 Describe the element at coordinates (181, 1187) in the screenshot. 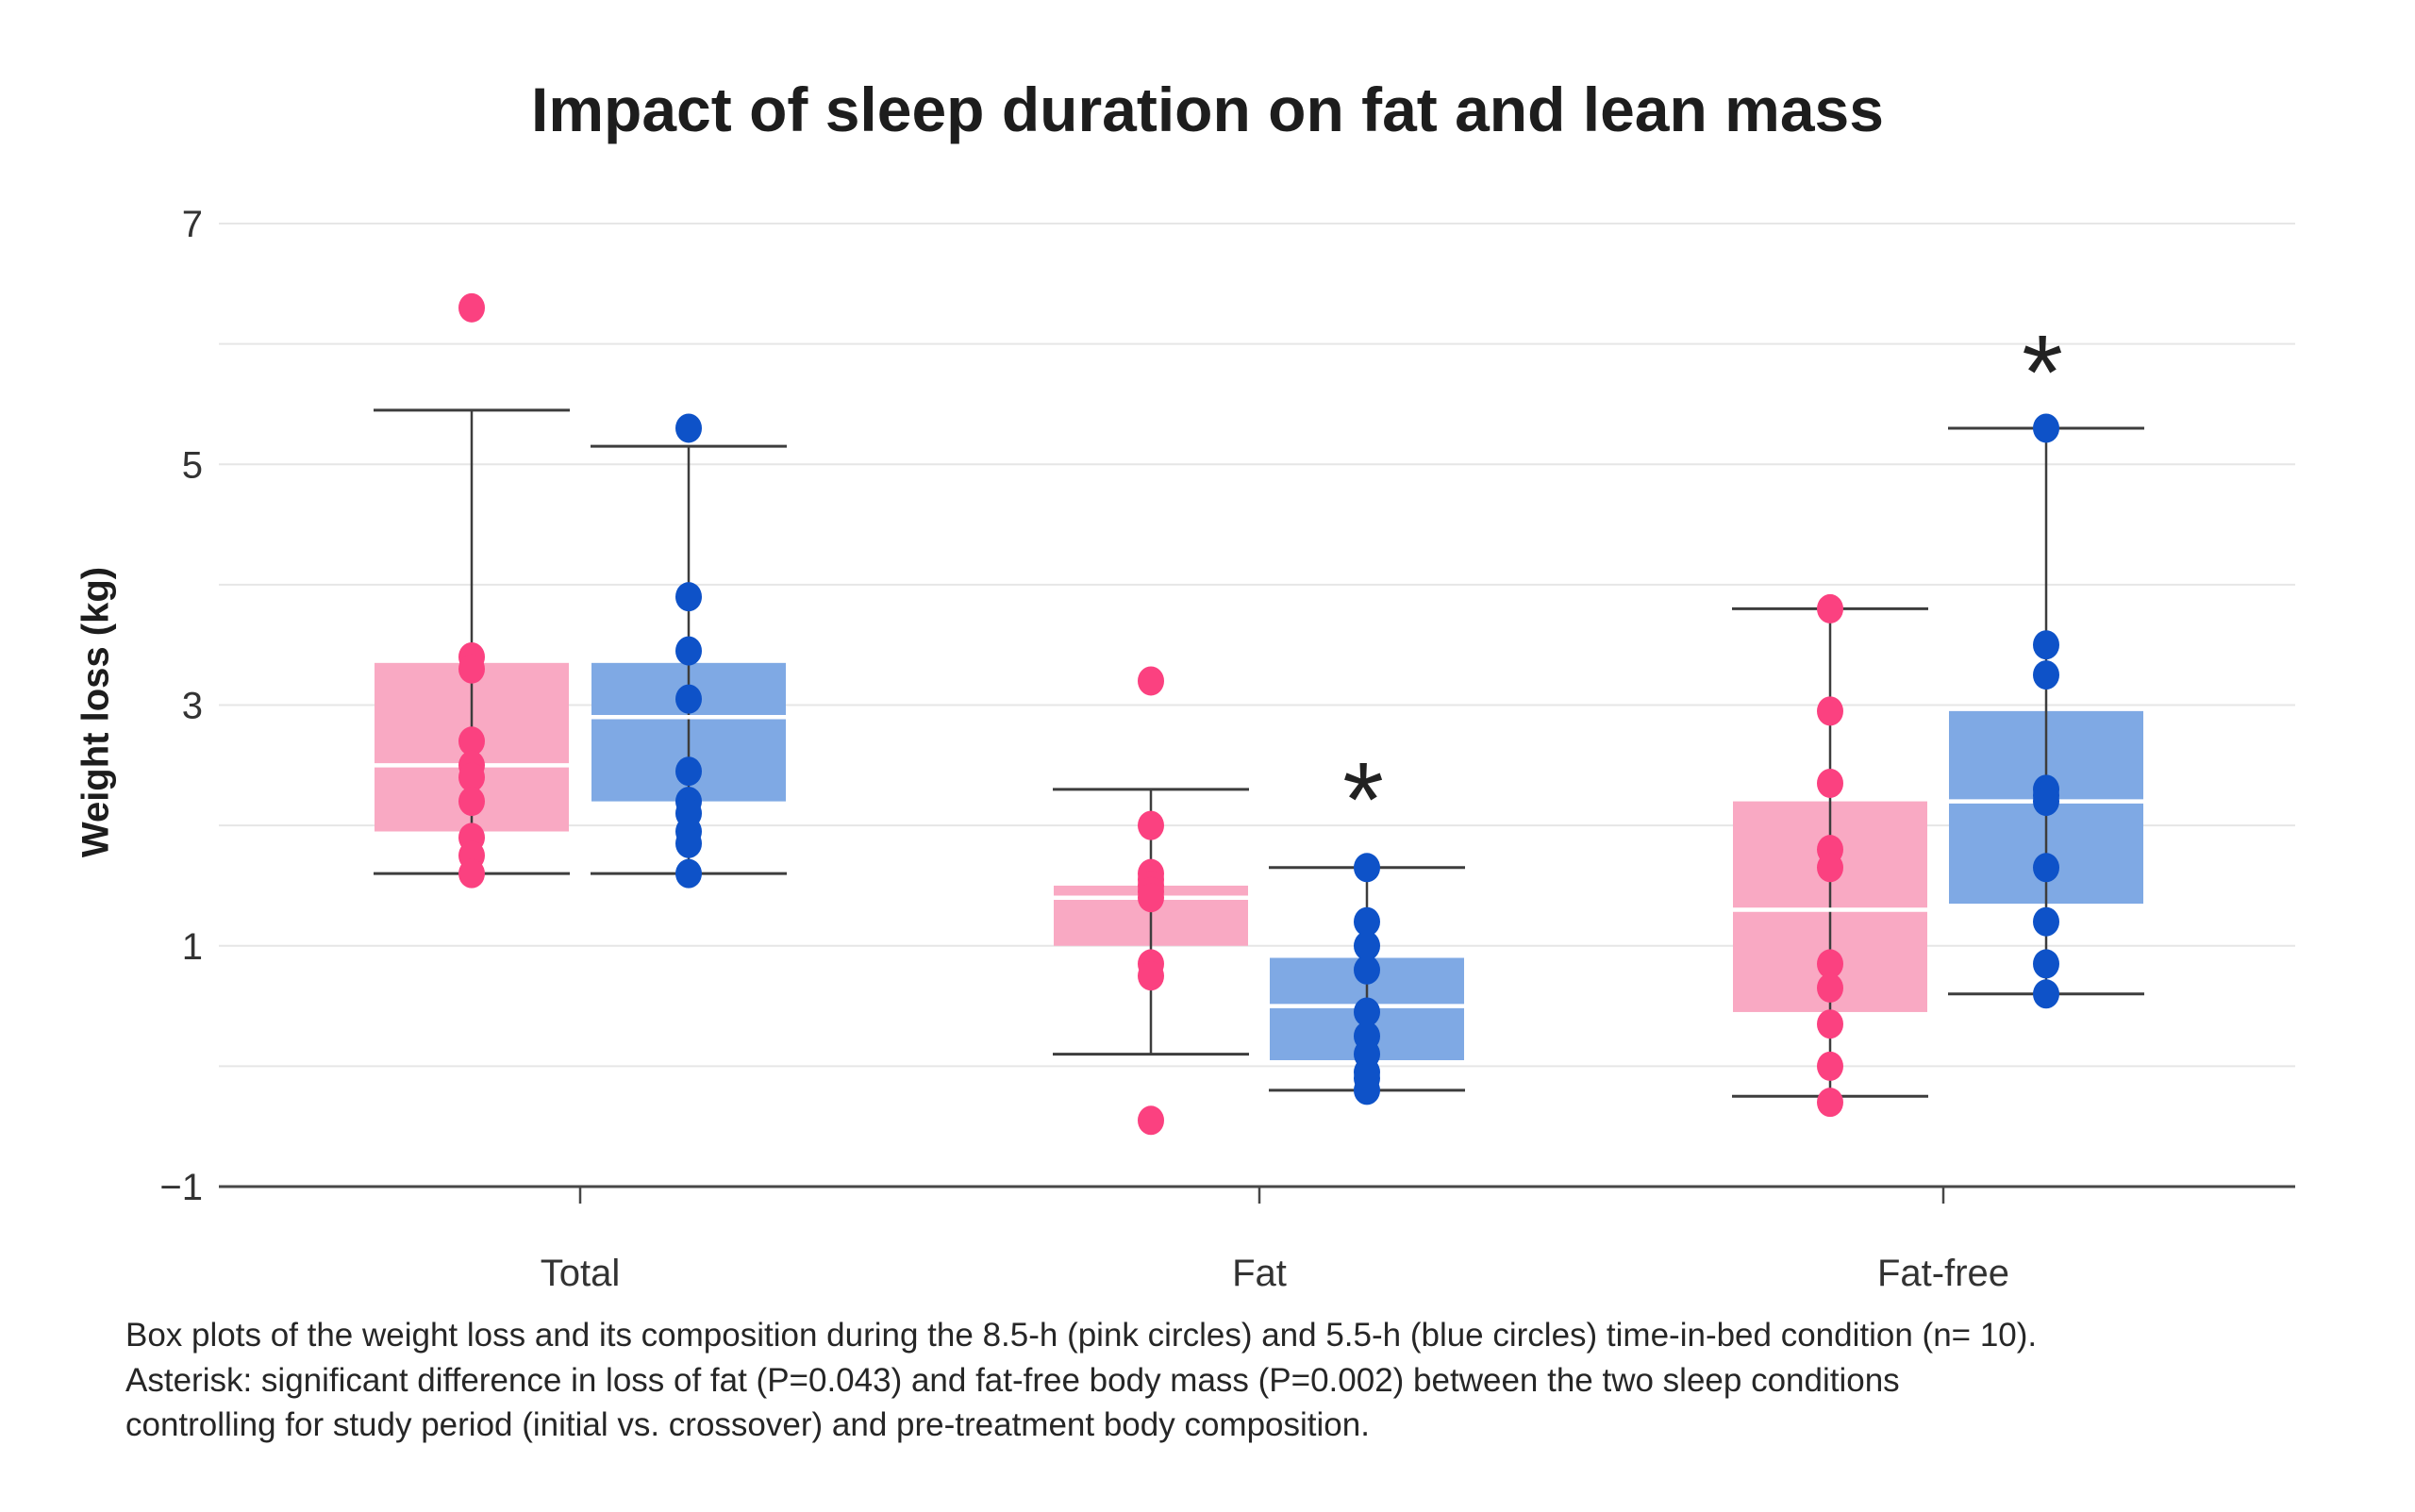

I see `y-tick-label: −1` at that location.